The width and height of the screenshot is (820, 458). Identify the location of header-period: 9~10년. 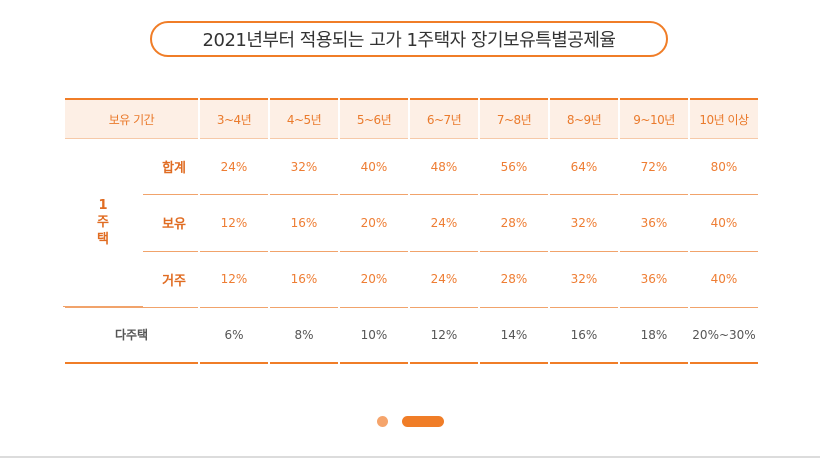
(654, 118).